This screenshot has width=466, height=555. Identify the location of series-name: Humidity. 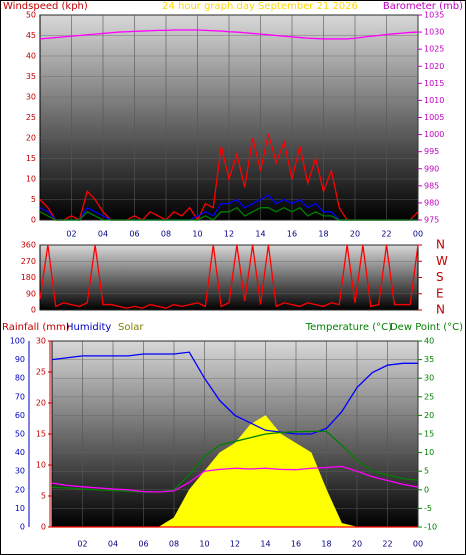
(88, 327).